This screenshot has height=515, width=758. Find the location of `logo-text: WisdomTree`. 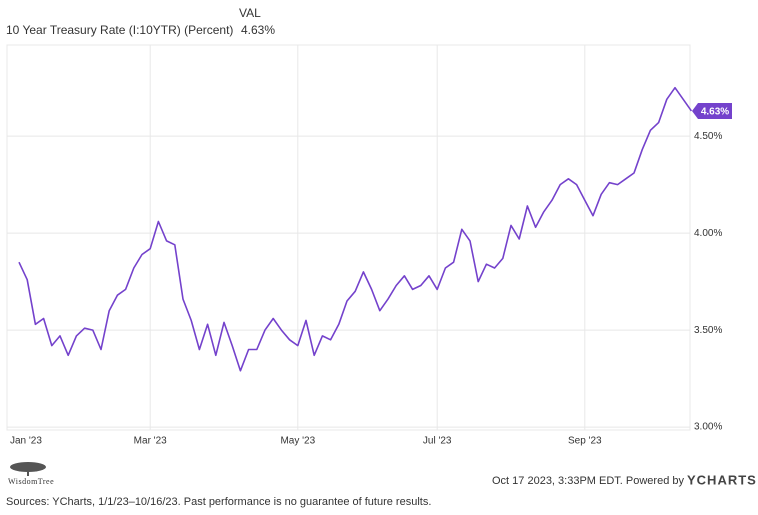

logo-text: WisdomTree is located at coordinates (31, 481).